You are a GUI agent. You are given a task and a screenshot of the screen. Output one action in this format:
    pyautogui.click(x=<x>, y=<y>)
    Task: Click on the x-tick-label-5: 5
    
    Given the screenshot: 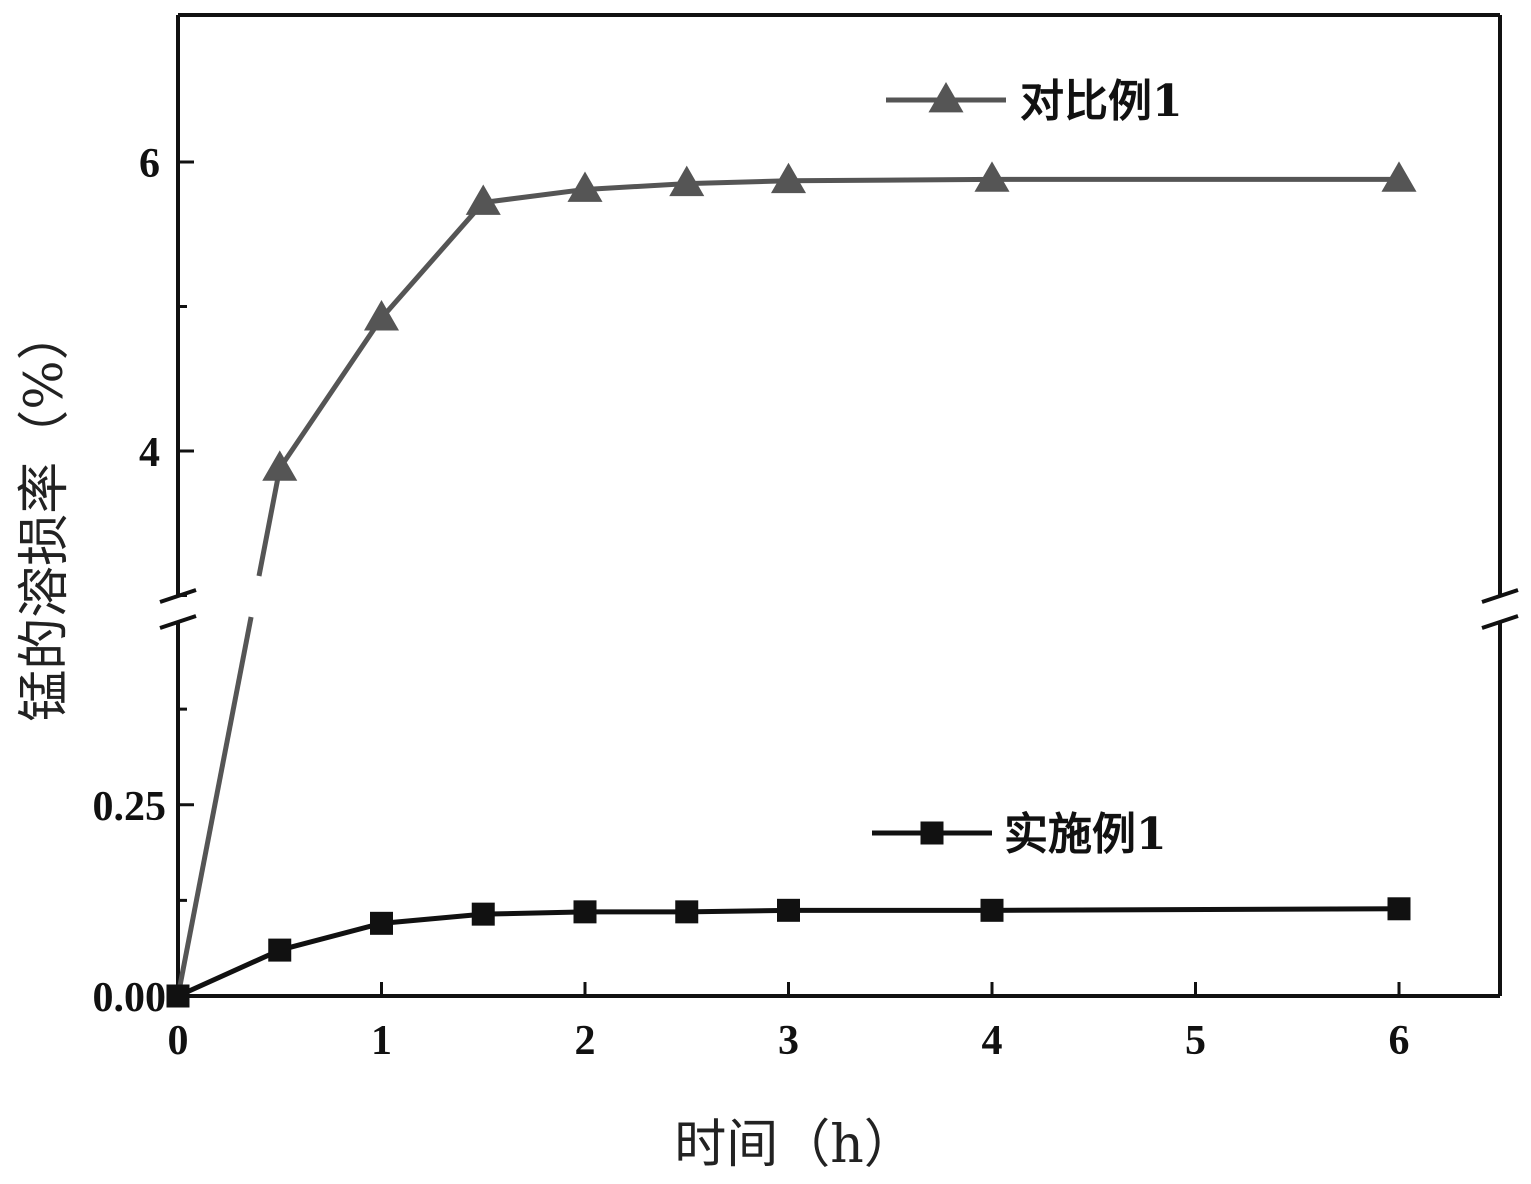 What is the action you would take?
    pyautogui.click(x=1195, y=1041)
    